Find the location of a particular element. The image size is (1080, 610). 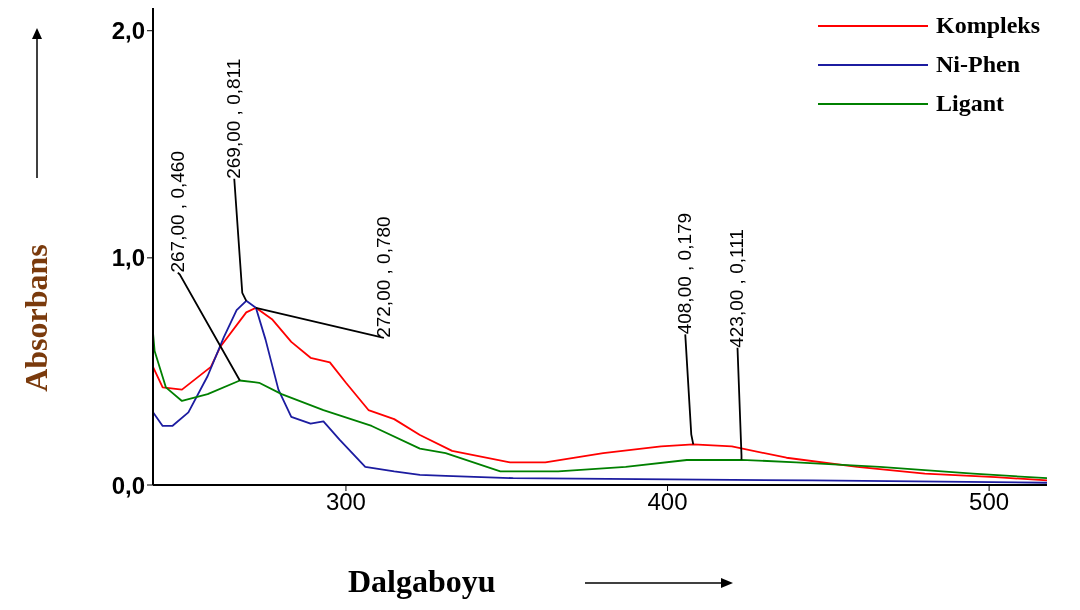

annotation: 423,00 , 0,111 is located at coordinates (737, 288).